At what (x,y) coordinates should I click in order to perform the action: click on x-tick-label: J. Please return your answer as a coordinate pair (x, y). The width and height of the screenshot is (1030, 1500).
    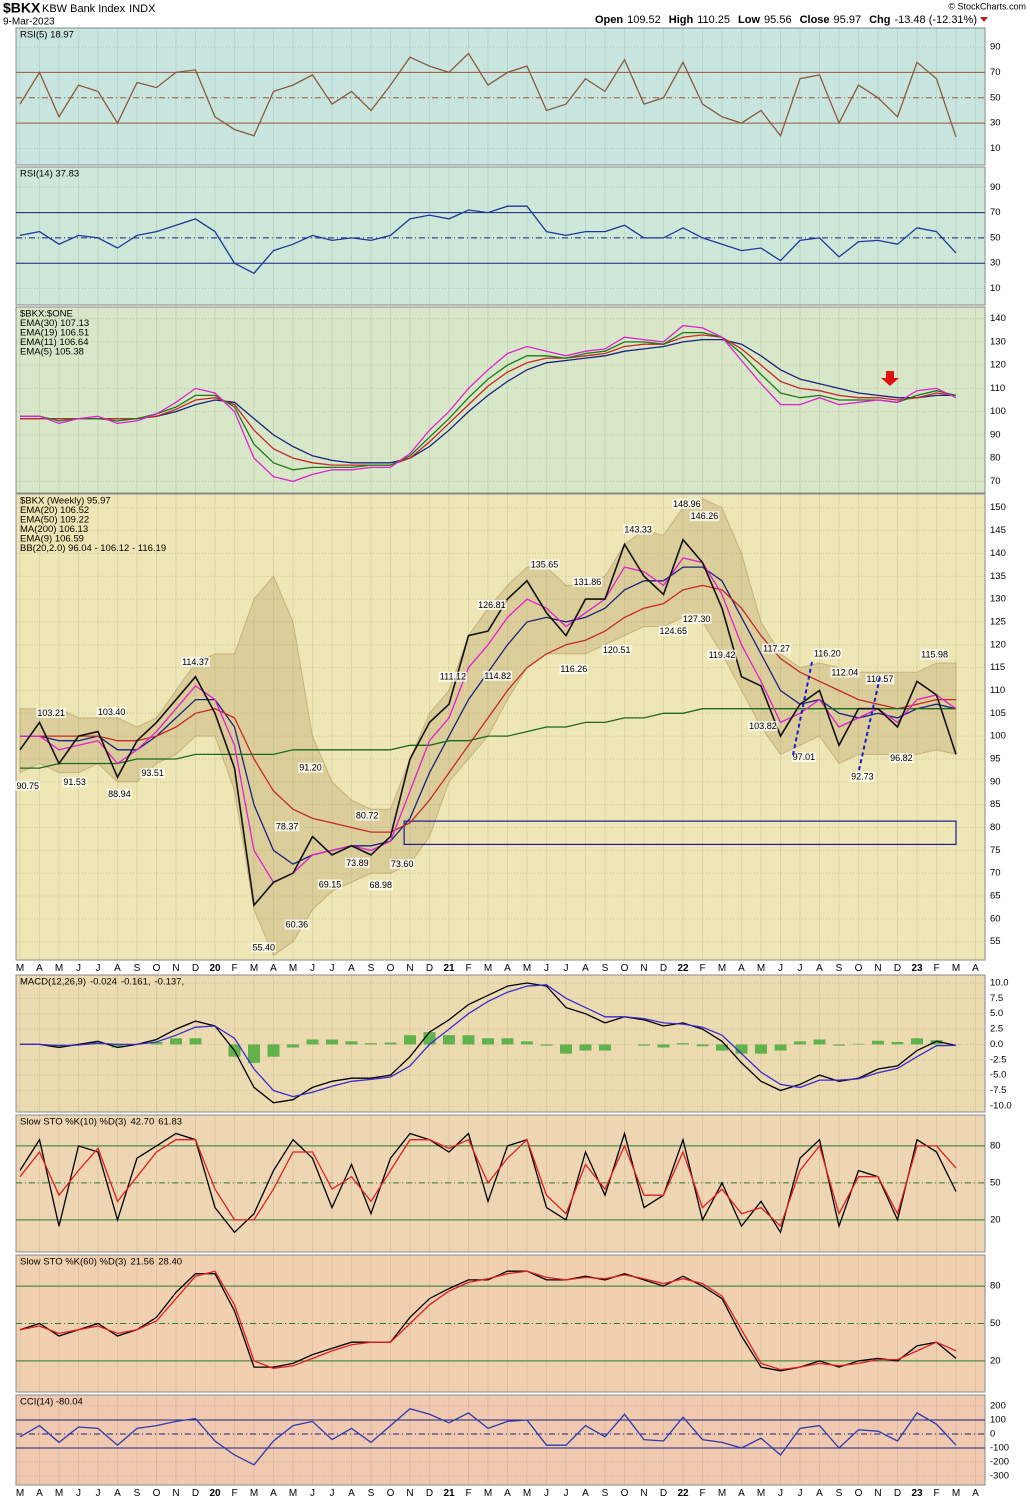
    Looking at the image, I should click on (800, 1493).